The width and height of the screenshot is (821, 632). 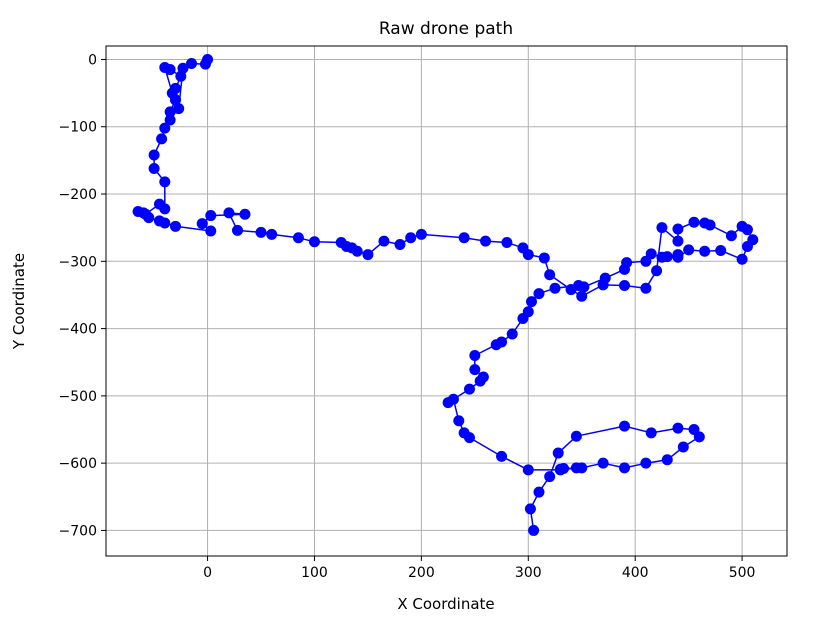 I want to click on y-tick-label: −100, so click(x=78, y=128).